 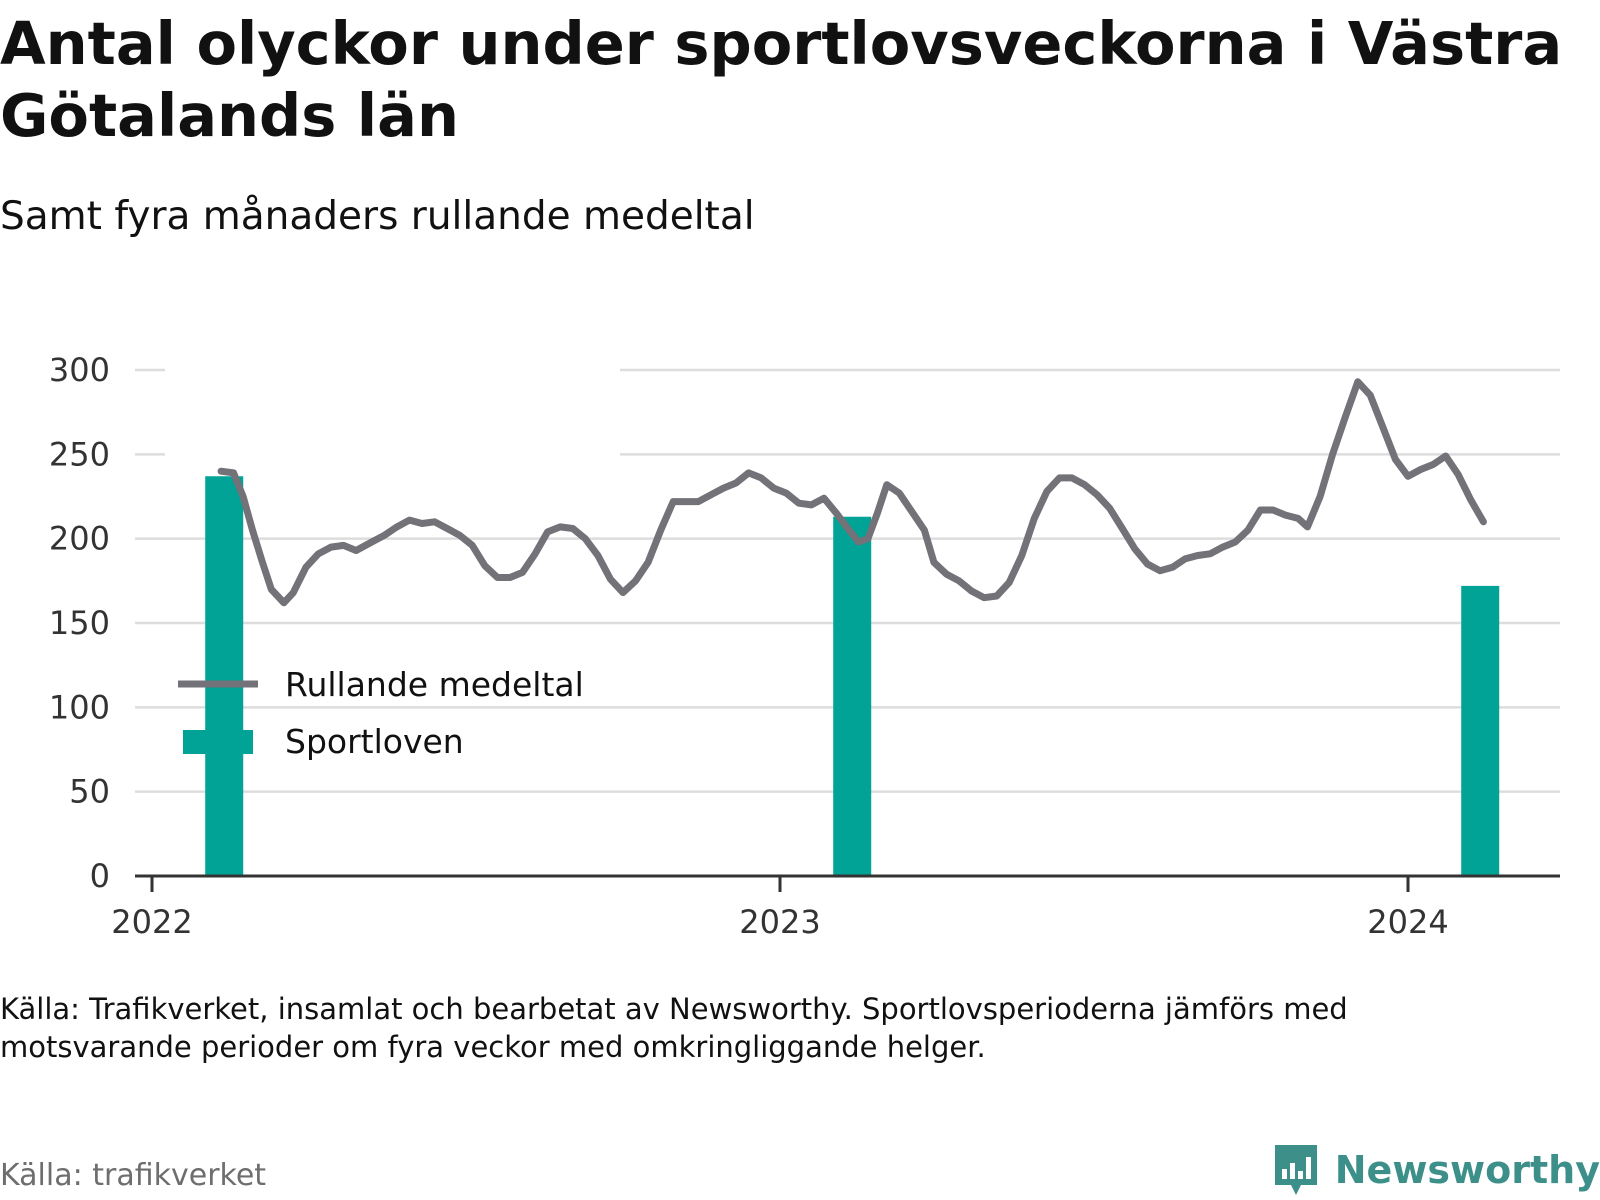 I want to click on x-tick-label: 2022, so click(x=151, y=921).